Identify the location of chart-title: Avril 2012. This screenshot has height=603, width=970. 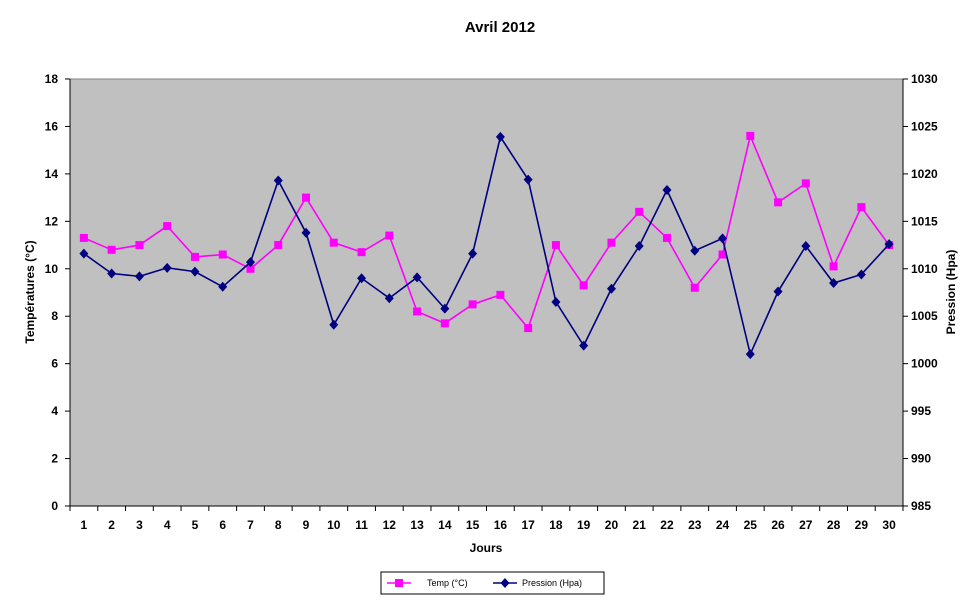
(500, 27).